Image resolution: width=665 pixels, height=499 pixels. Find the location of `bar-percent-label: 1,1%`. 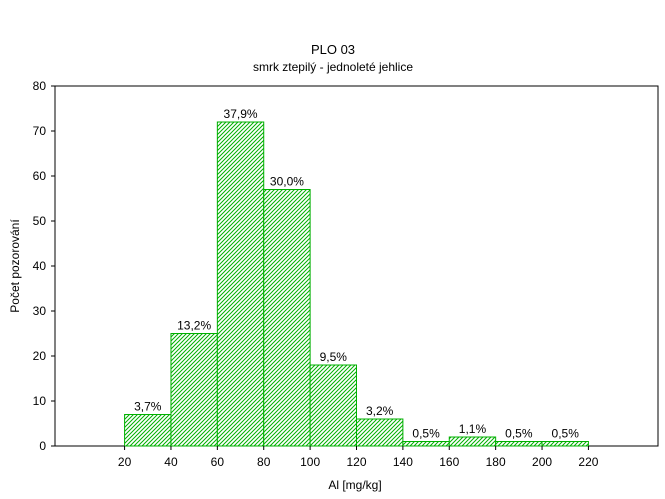

bar-percent-label: 1,1% is located at coordinates (473, 429).